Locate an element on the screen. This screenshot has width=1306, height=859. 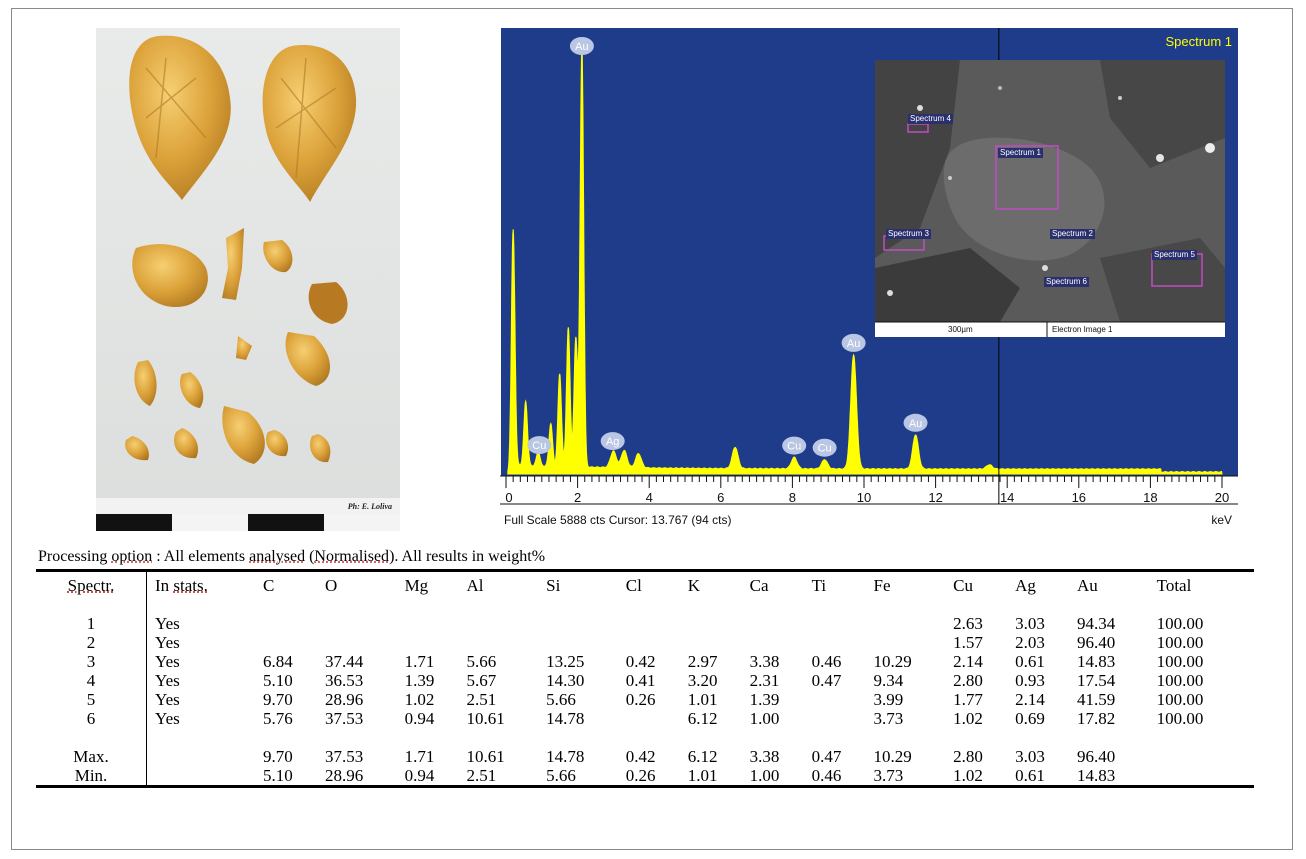
table-cell: 0.42 is located at coordinates (640, 661).